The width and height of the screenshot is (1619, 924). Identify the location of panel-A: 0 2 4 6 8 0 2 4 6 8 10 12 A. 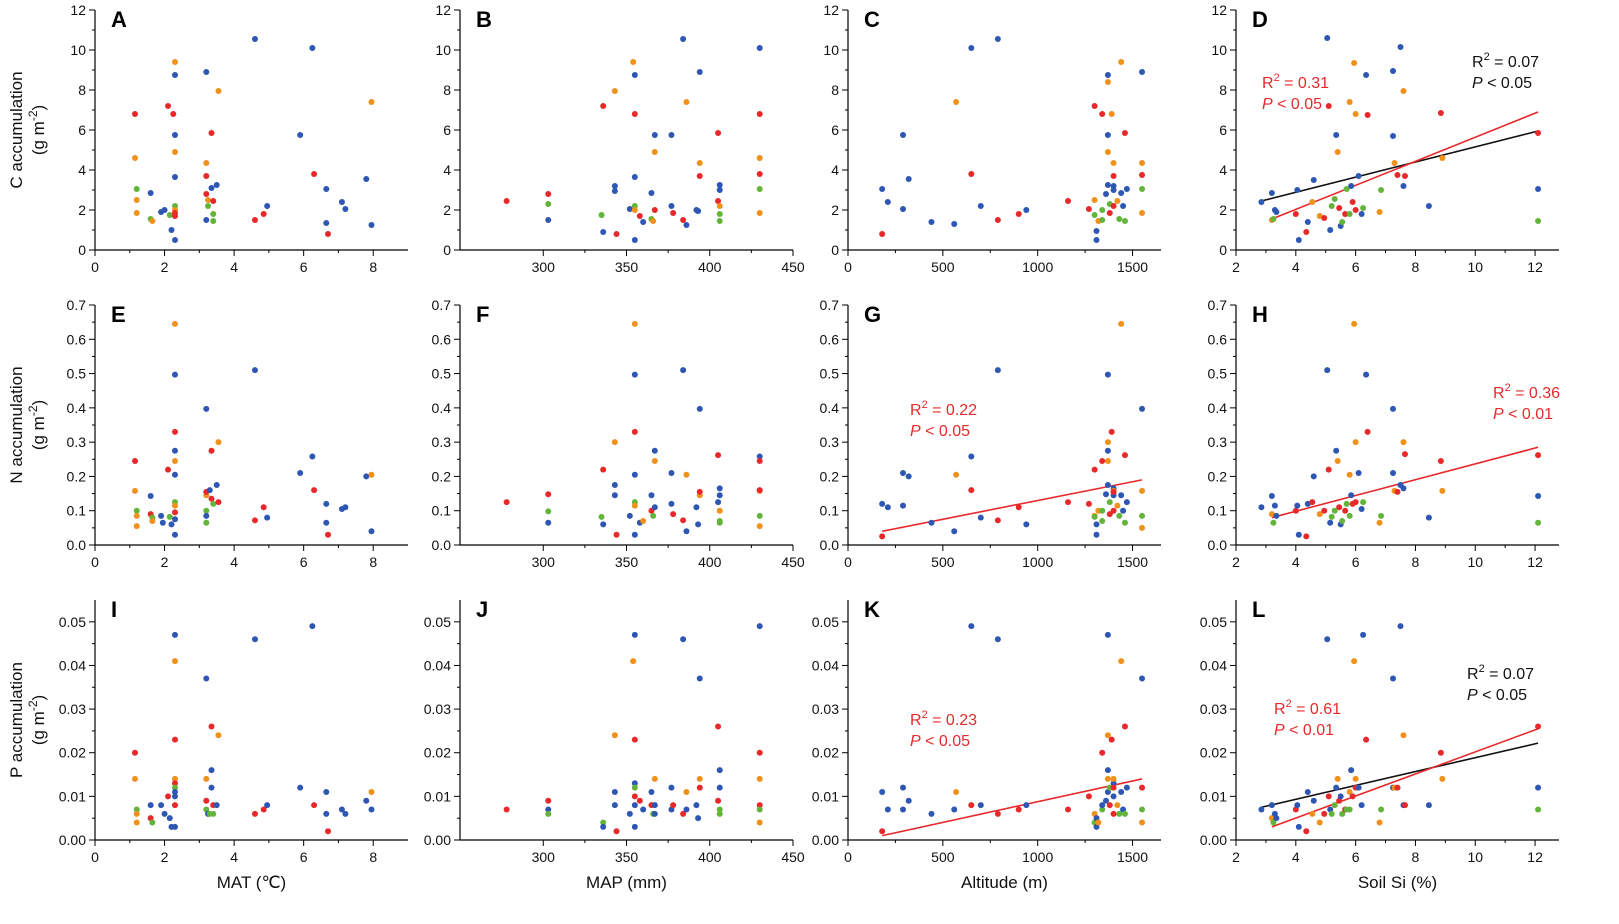
(239, 138).